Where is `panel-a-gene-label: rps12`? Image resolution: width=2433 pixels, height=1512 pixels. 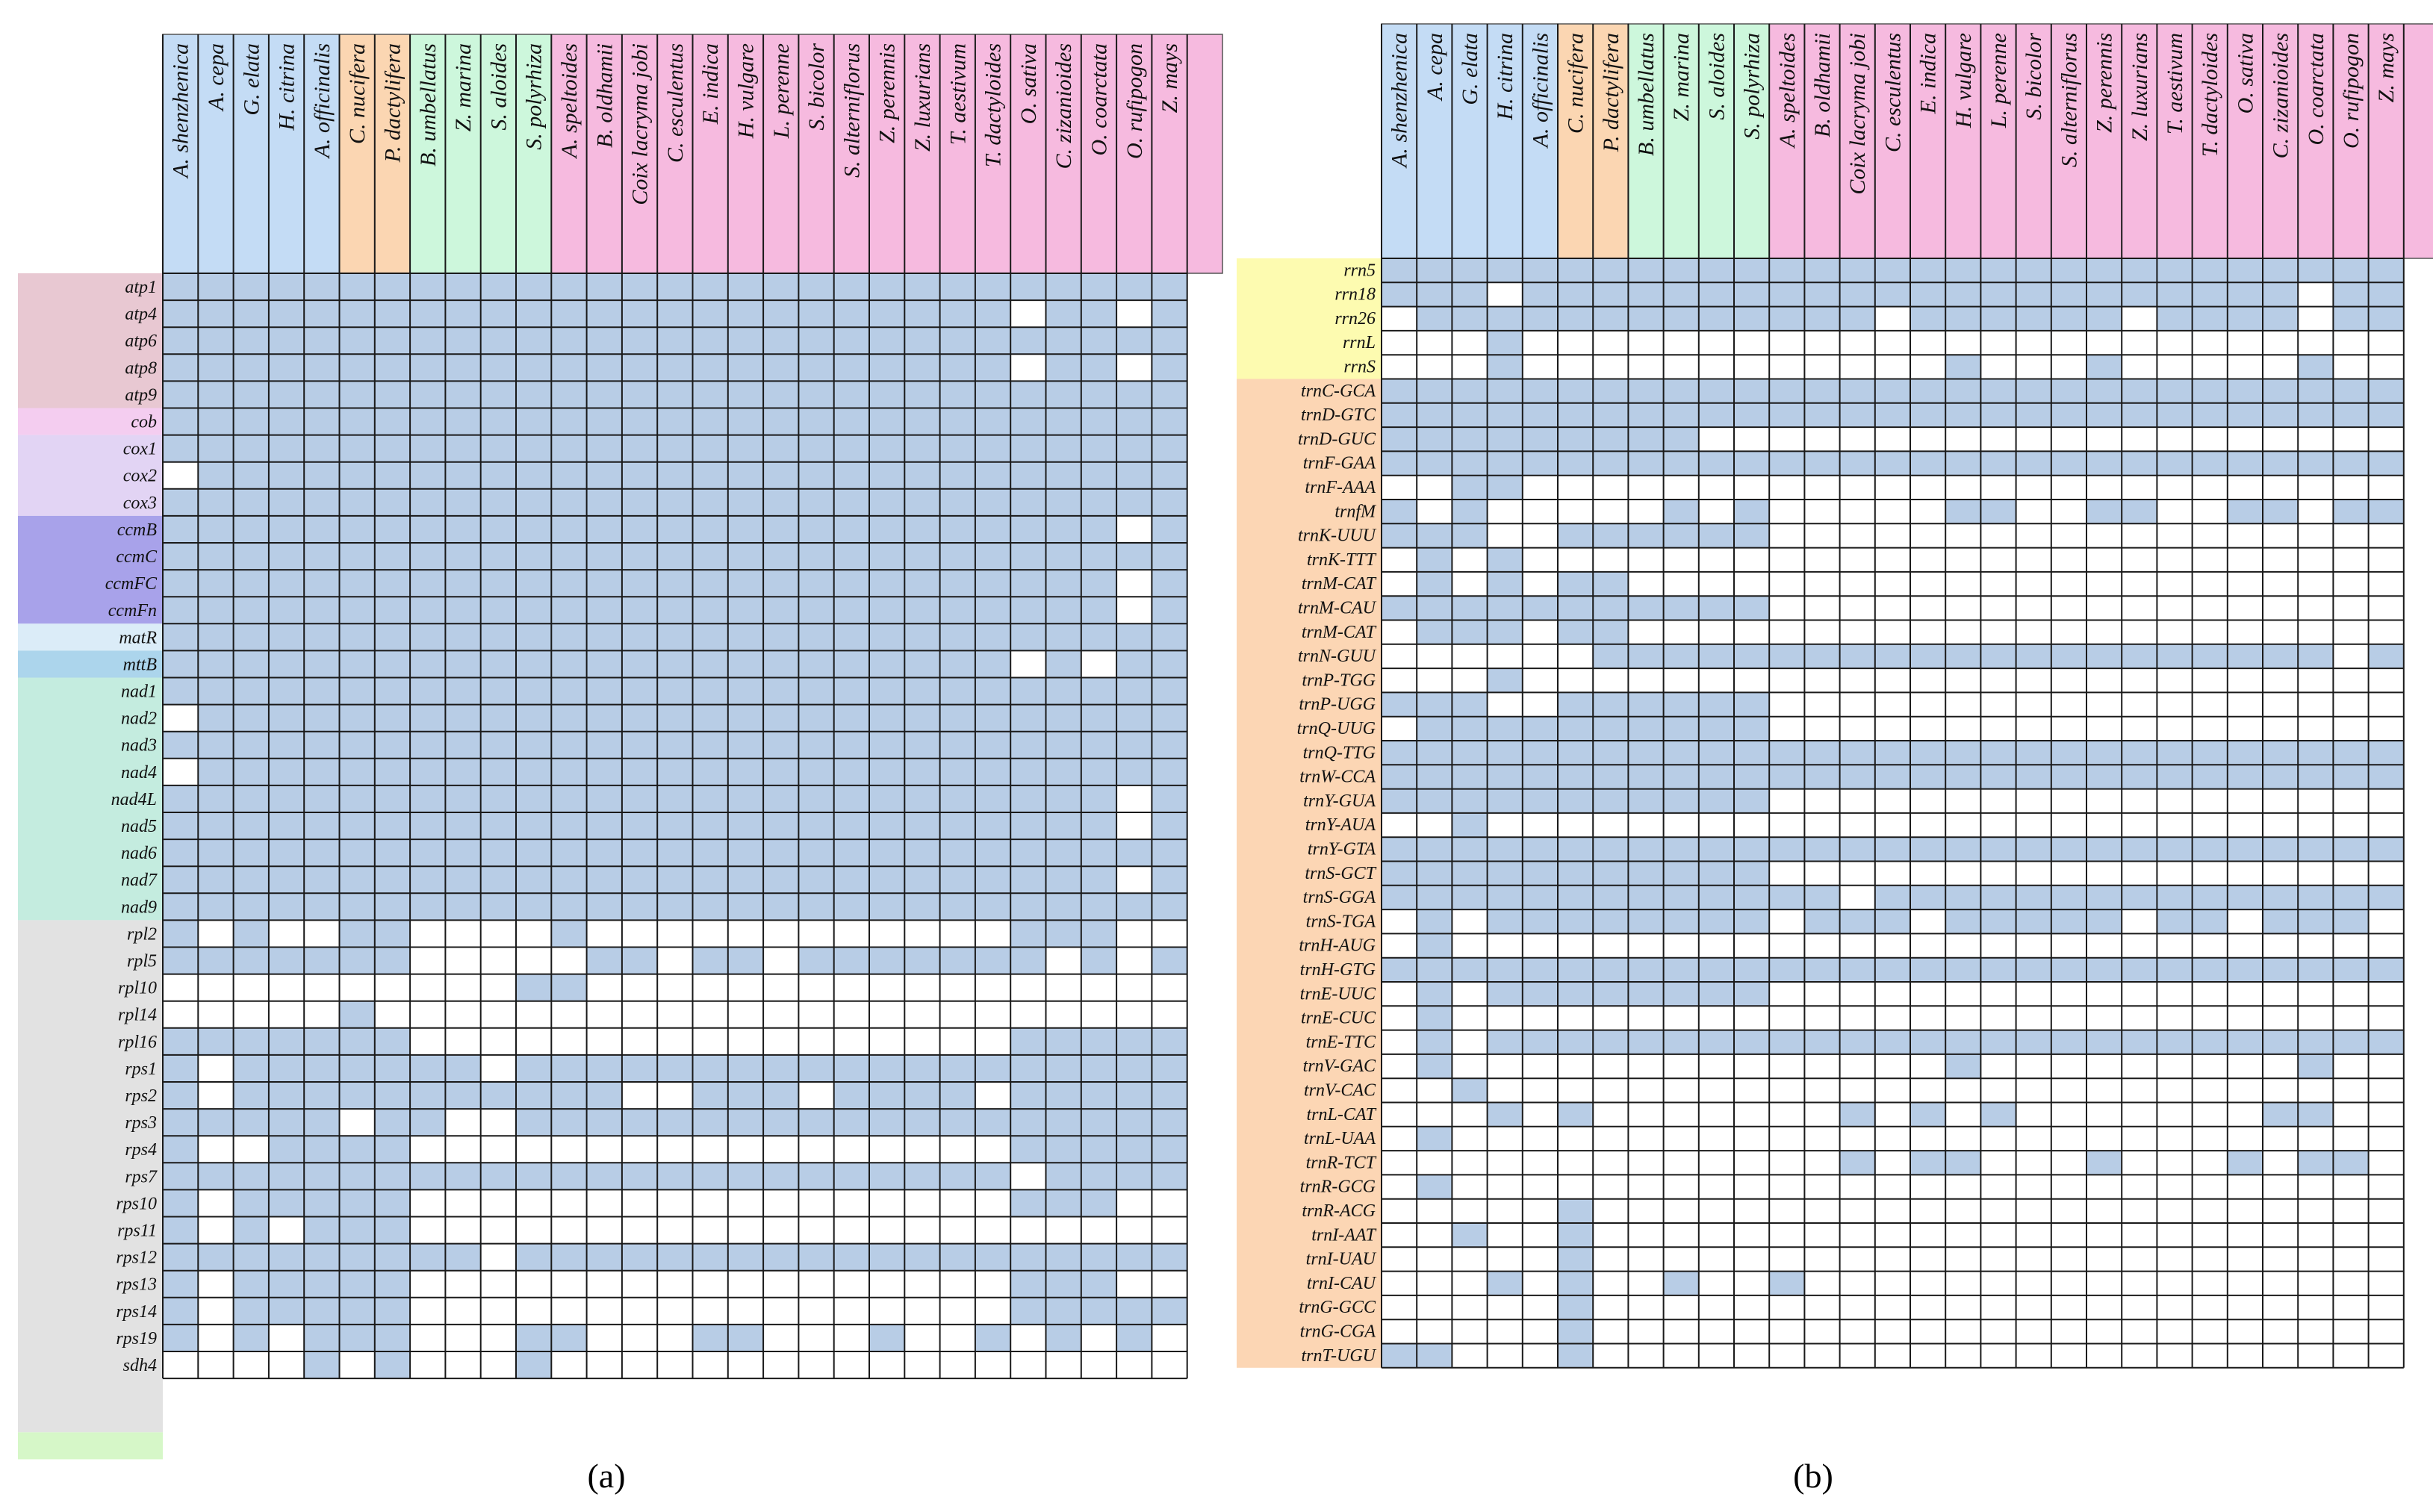
panel-a-gene-label: rps12 is located at coordinates (136, 1258).